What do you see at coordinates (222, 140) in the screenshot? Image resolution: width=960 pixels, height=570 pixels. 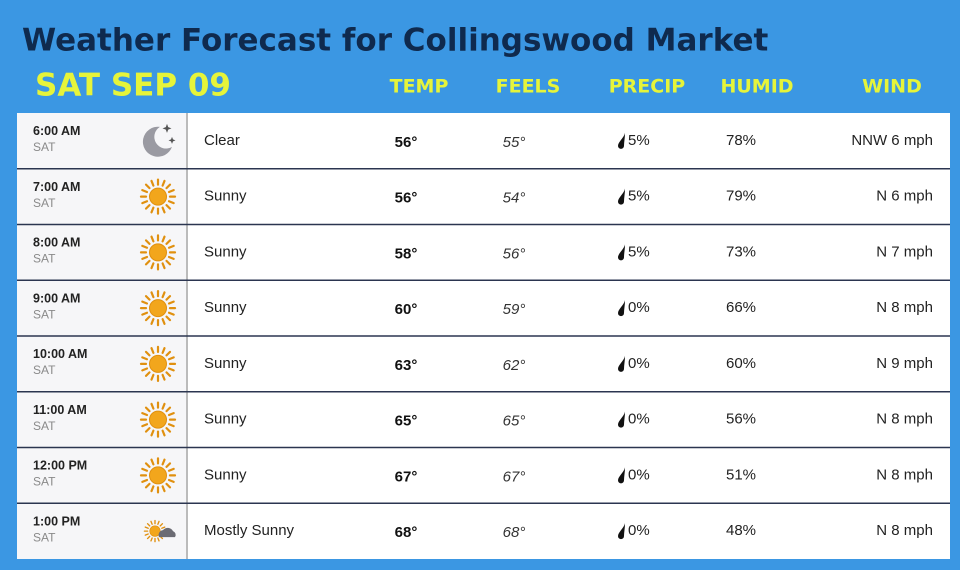 I see `condition: Clear` at bounding box center [222, 140].